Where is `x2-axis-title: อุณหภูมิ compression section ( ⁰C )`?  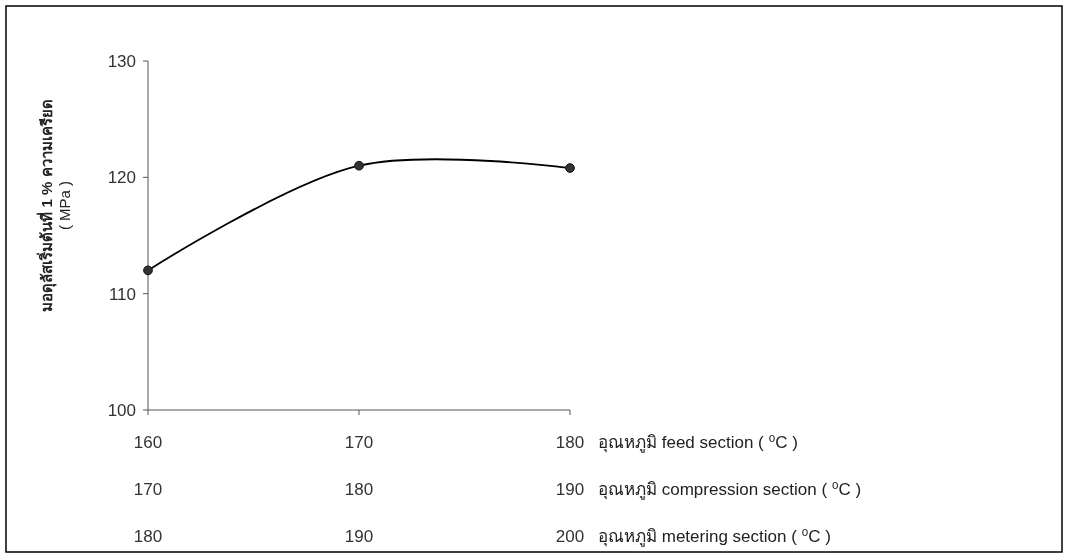
x2-axis-title: อุณหภูมิ compression section ( ⁰C ) is located at coordinates (730, 489).